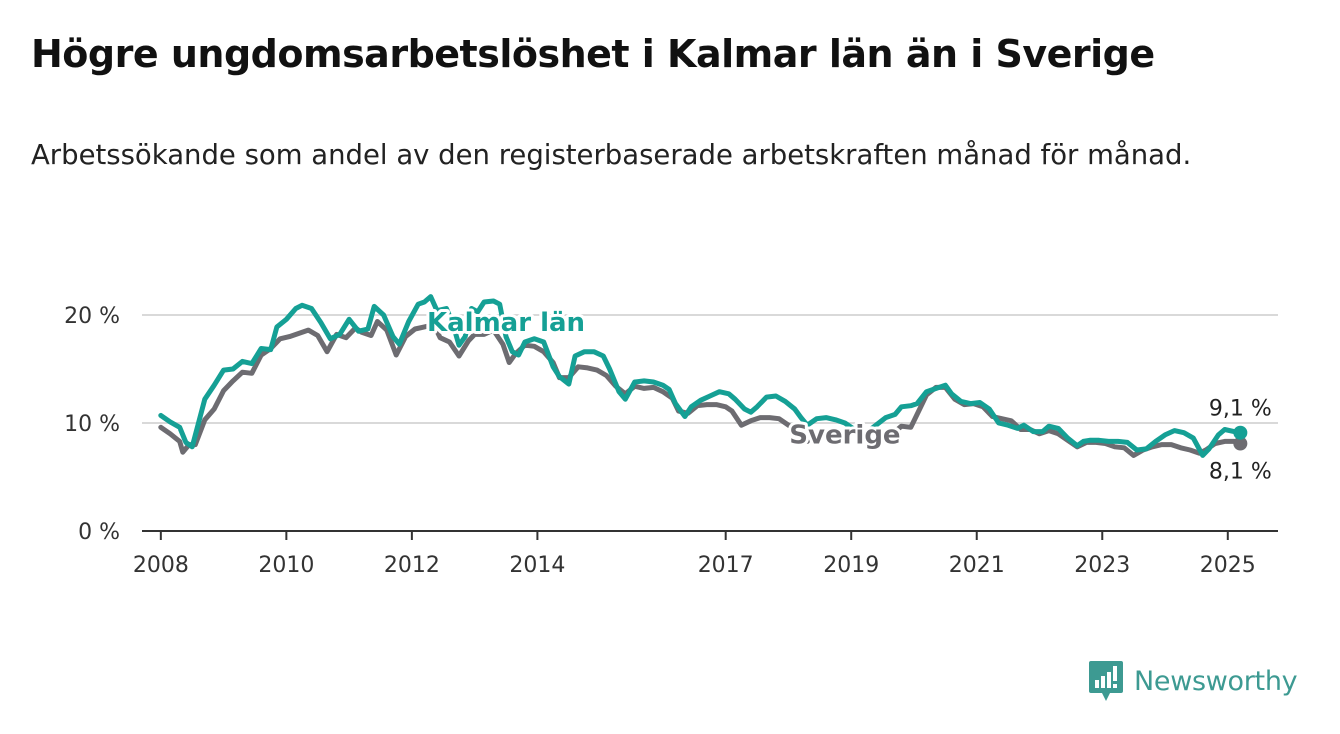 The image size is (1340, 734). What do you see at coordinates (1240, 409) in the screenshot?
I see `end-value-label: 9,1 %` at bounding box center [1240, 409].